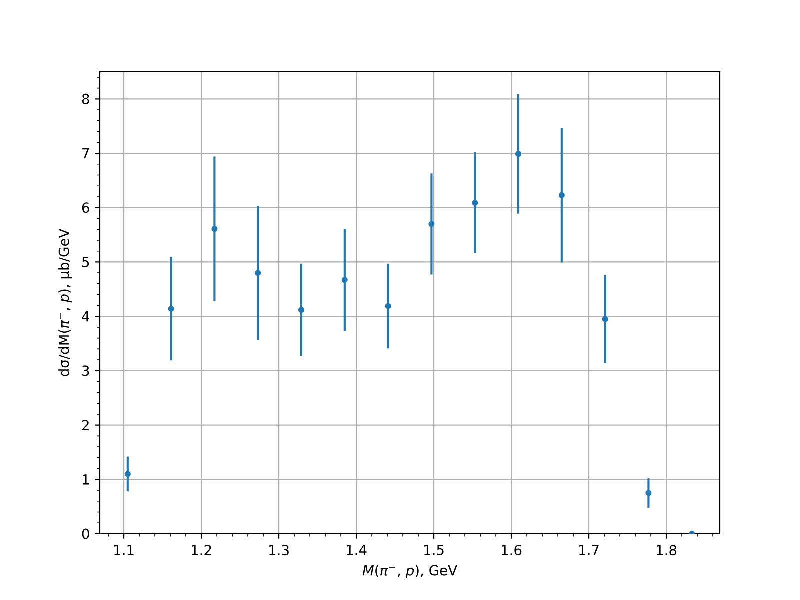  What do you see at coordinates (410, 571) in the screenshot?
I see `x-axis-title: M(π$^{−}$, p), GeV` at bounding box center [410, 571].